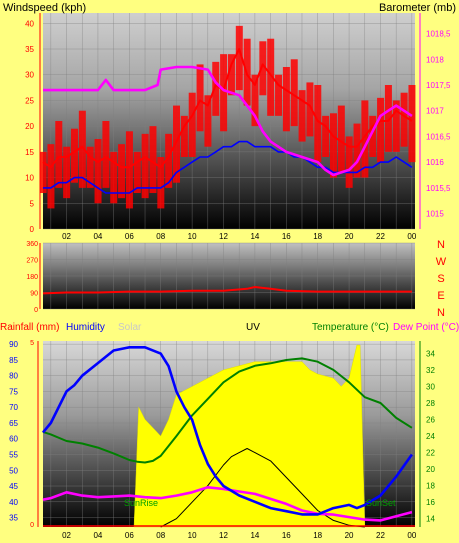 This screenshot has width=459, height=543. Describe the element at coordinates (13, 407) in the screenshot. I see `humidity-tick-label: 70` at that location.